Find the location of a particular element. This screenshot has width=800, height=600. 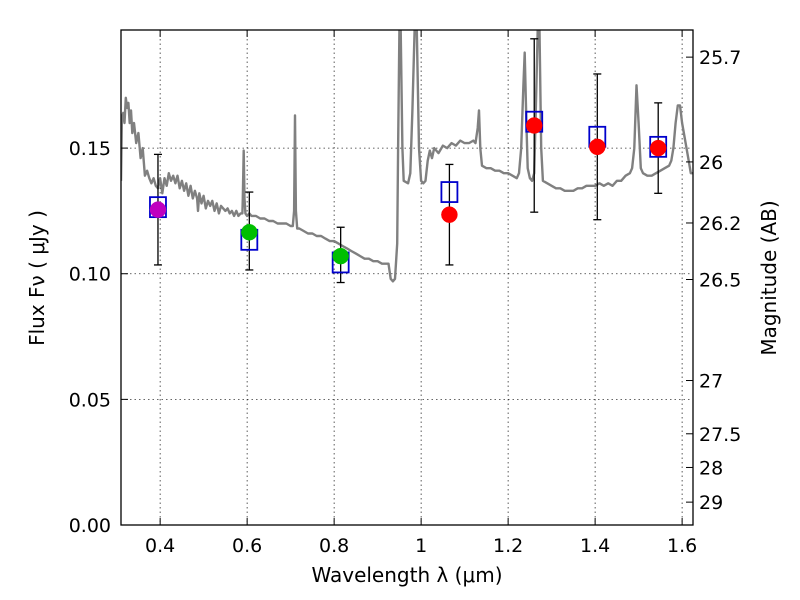

y-right-tick-label: 26.2 is located at coordinates (720, 224).